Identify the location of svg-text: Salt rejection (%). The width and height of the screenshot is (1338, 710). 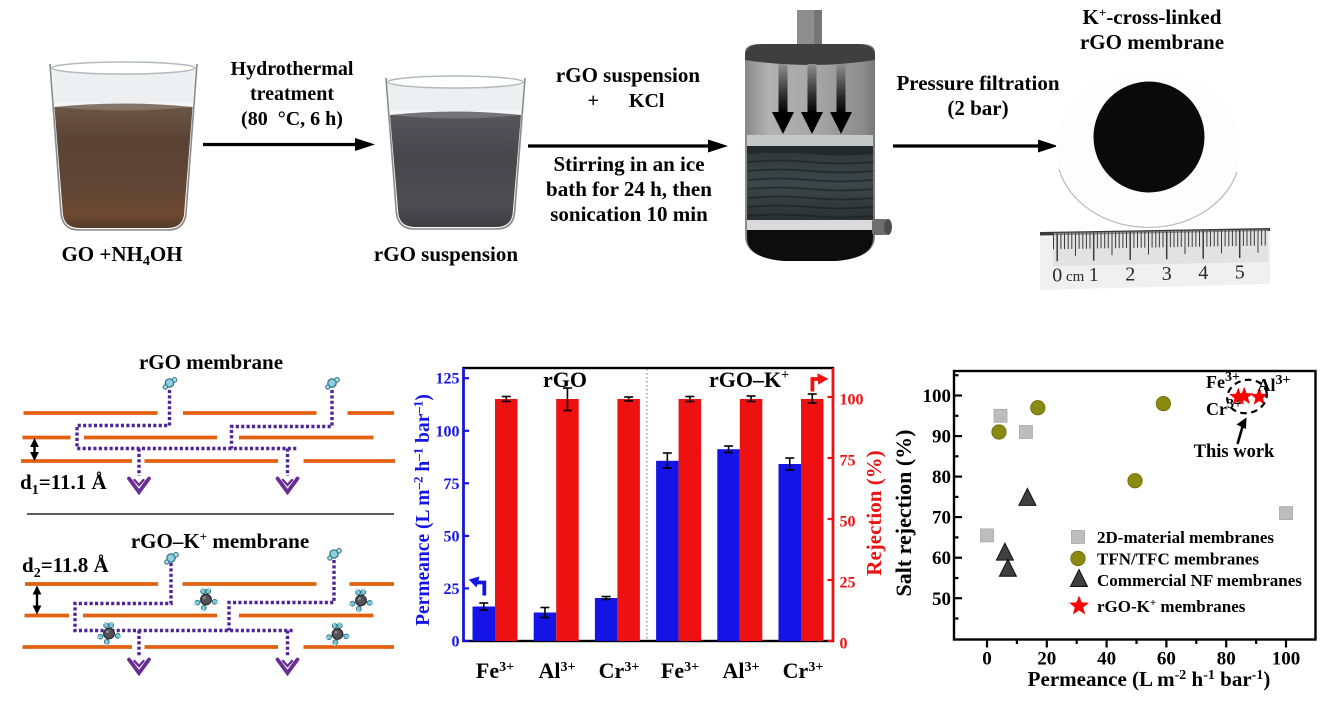
(903, 513).